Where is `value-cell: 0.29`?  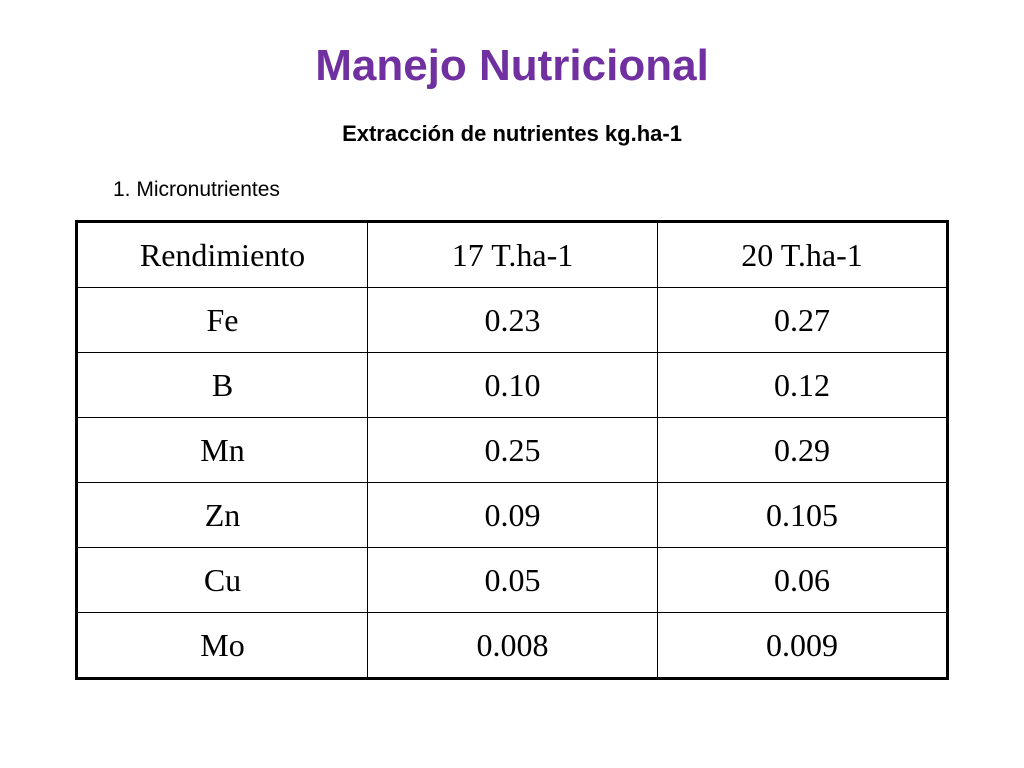 value-cell: 0.29 is located at coordinates (802, 450).